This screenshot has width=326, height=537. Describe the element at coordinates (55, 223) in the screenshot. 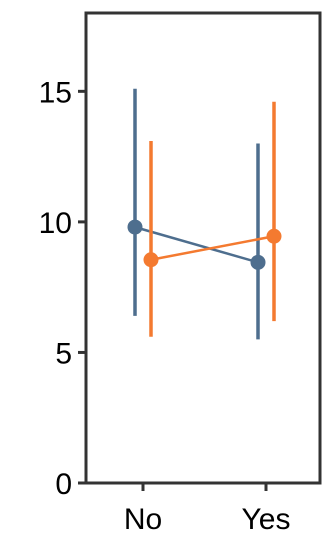

I see `y-tick-label: 10` at that location.